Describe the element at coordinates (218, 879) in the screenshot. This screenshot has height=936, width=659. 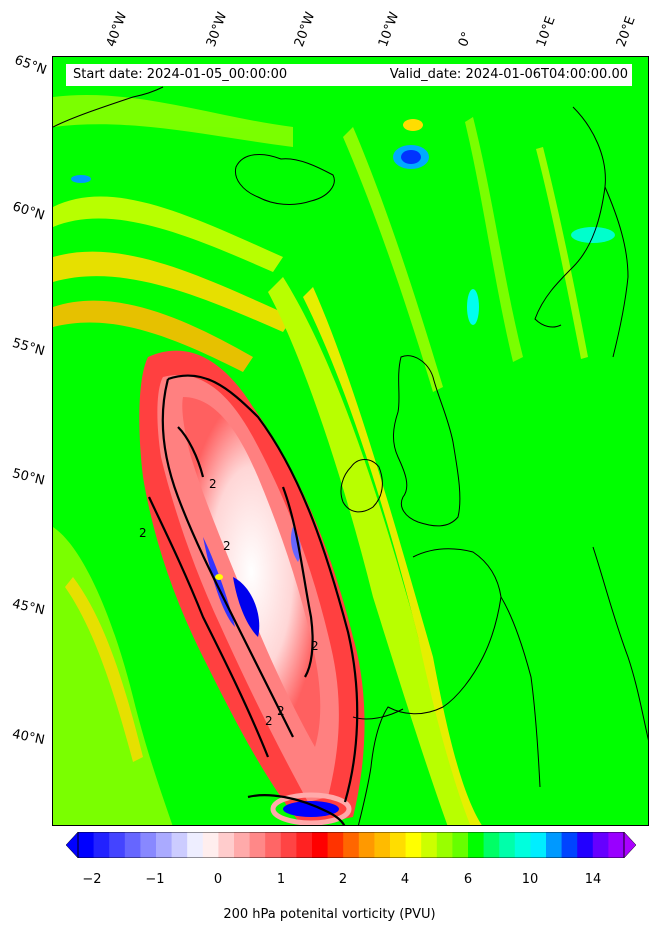
I see `colorbar-tick: 0` at that location.